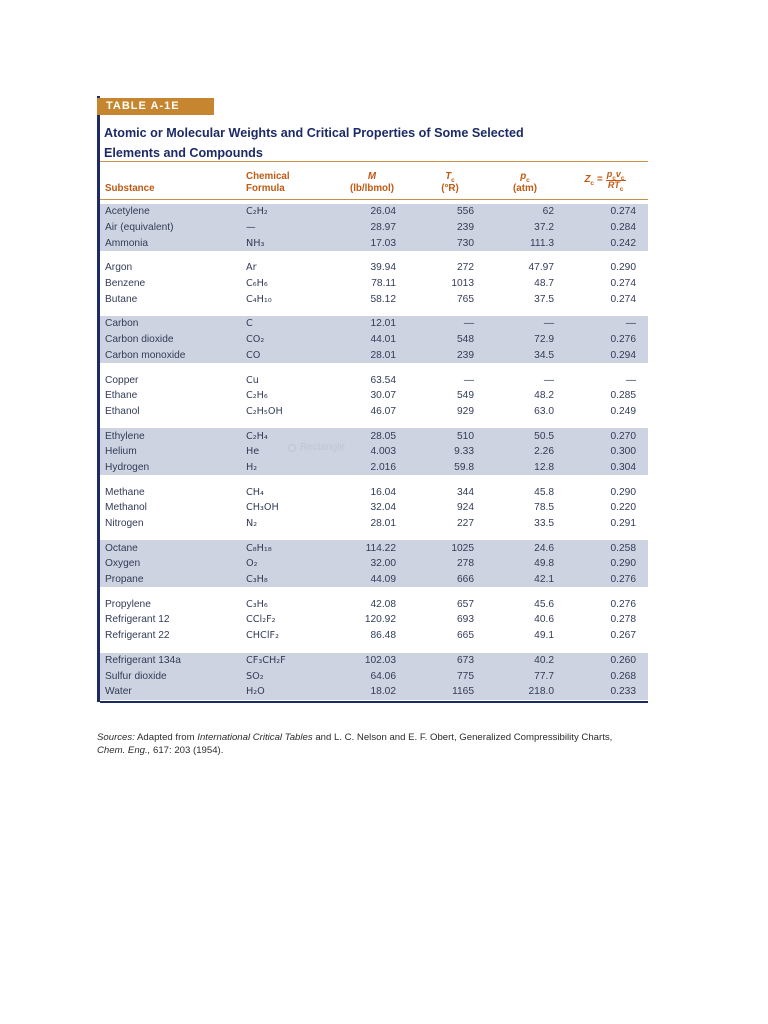 This screenshot has width=768, height=1024. What do you see at coordinates (630, 380) in the screenshot?
I see `zc-cell: —` at bounding box center [630, 380].